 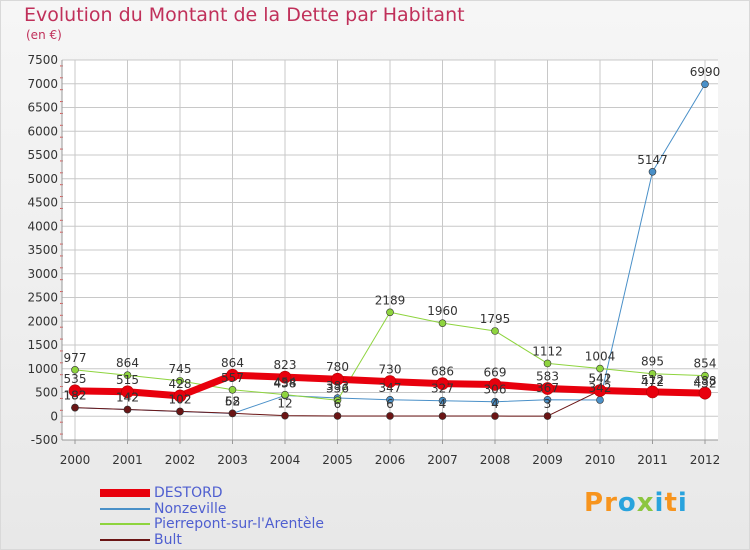 I want to click on logo-letter: o, so click(x=627, y=503).